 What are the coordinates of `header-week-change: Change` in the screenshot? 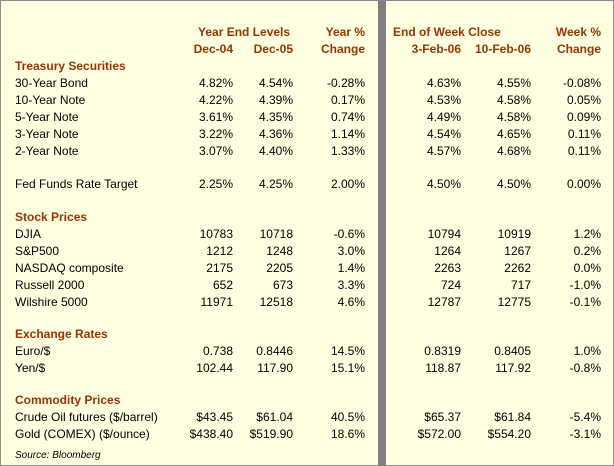 It's located at (578, 49).